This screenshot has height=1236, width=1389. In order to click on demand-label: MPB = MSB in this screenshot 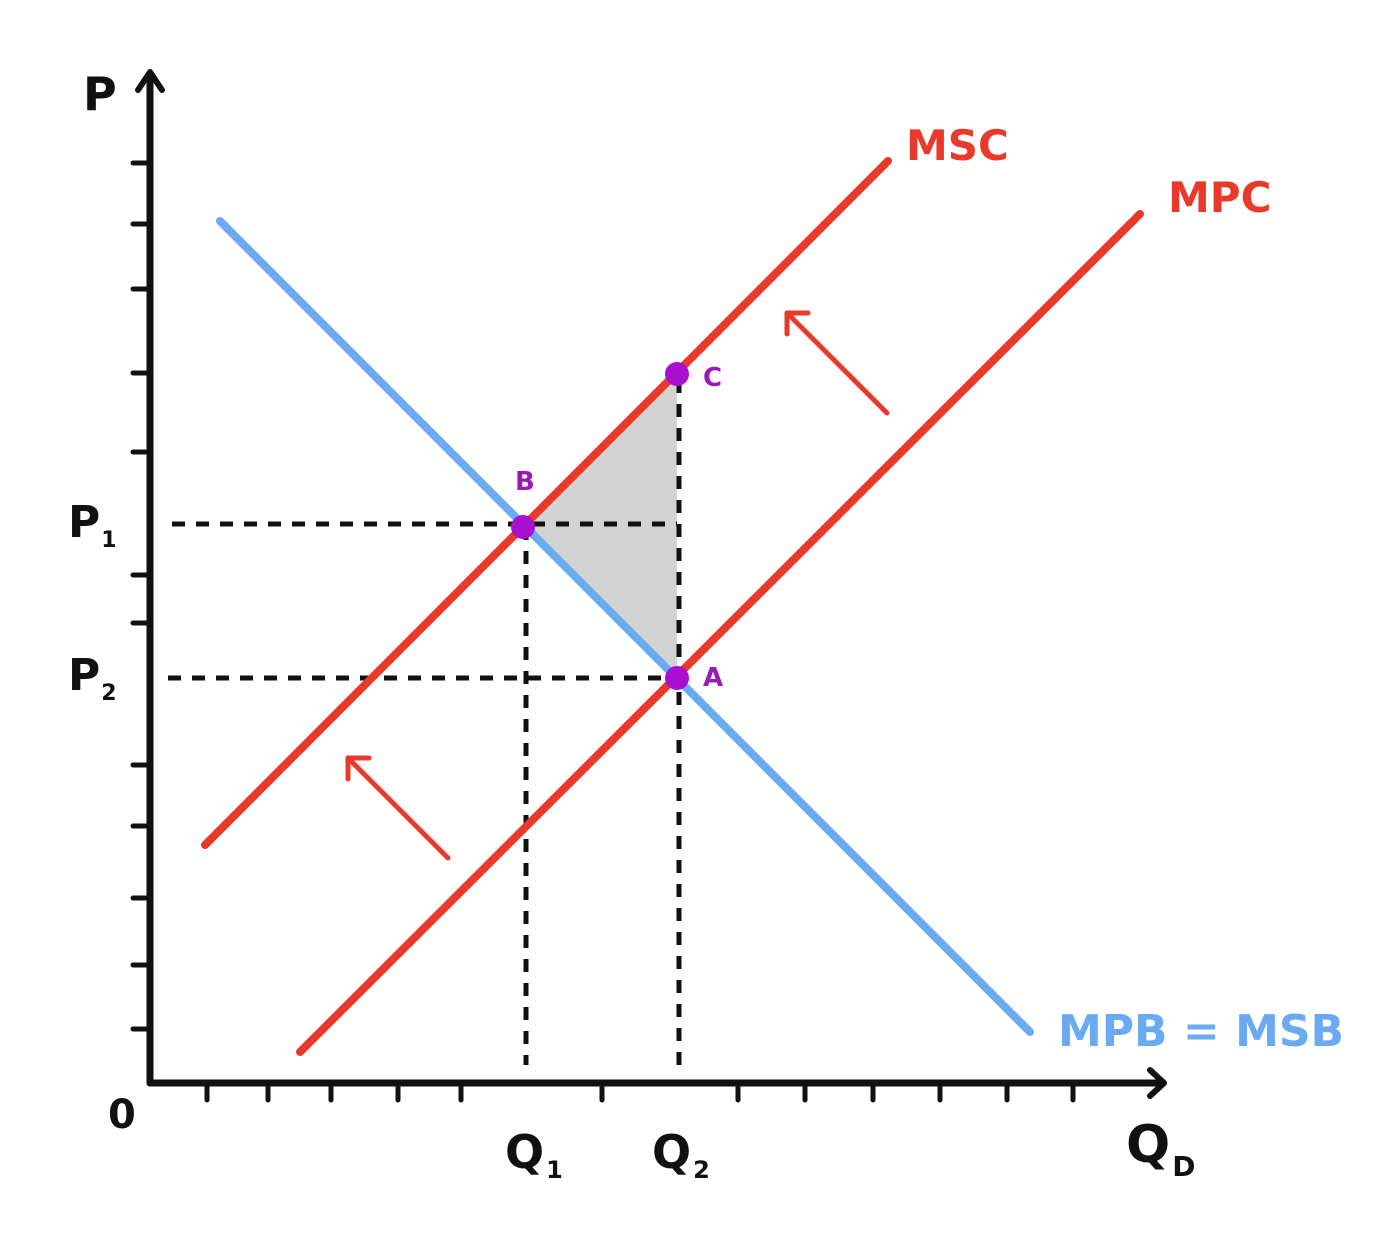, I will do `click(1201, 1031)`.